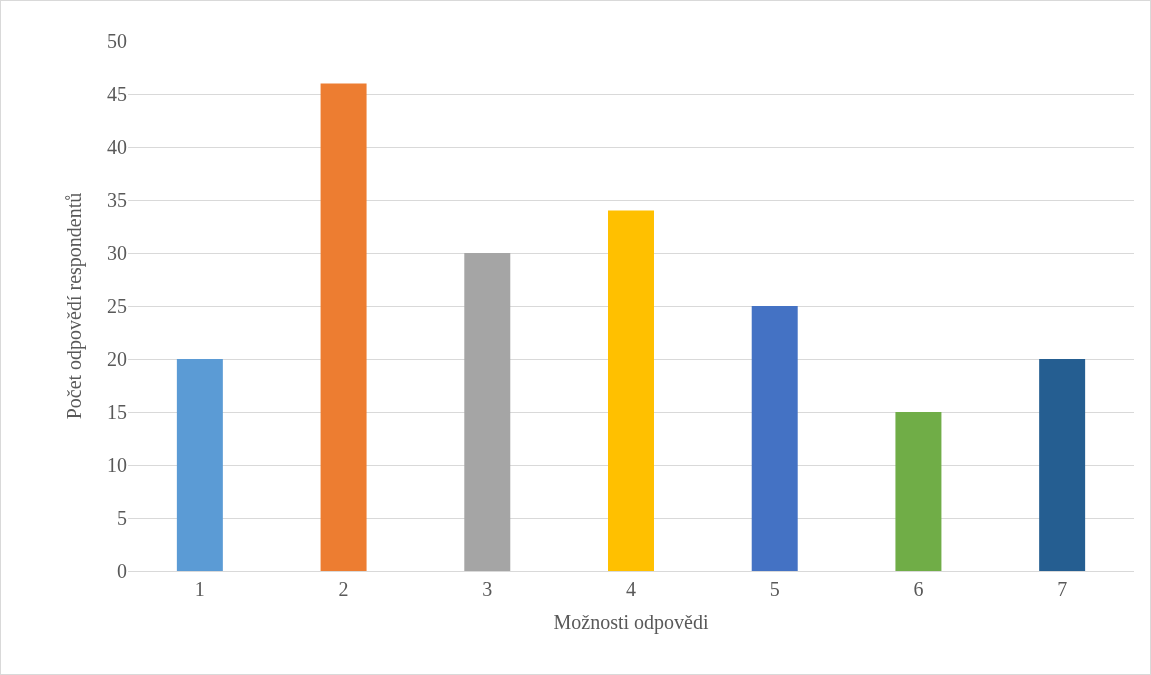 The width and height of the screenshot is (1151, 675). I want to click on y-tick-label: 30, so click(117, 253).